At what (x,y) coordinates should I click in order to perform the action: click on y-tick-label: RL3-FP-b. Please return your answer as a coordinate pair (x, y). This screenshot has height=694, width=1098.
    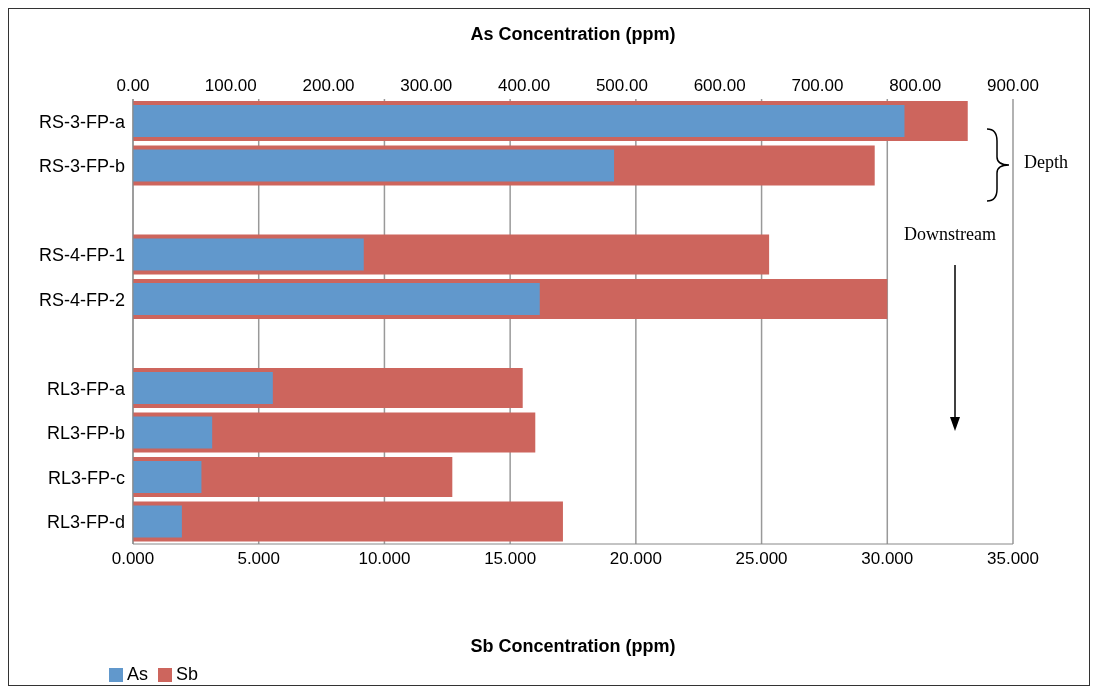
    Looking at the image, I should click on (85, 433).